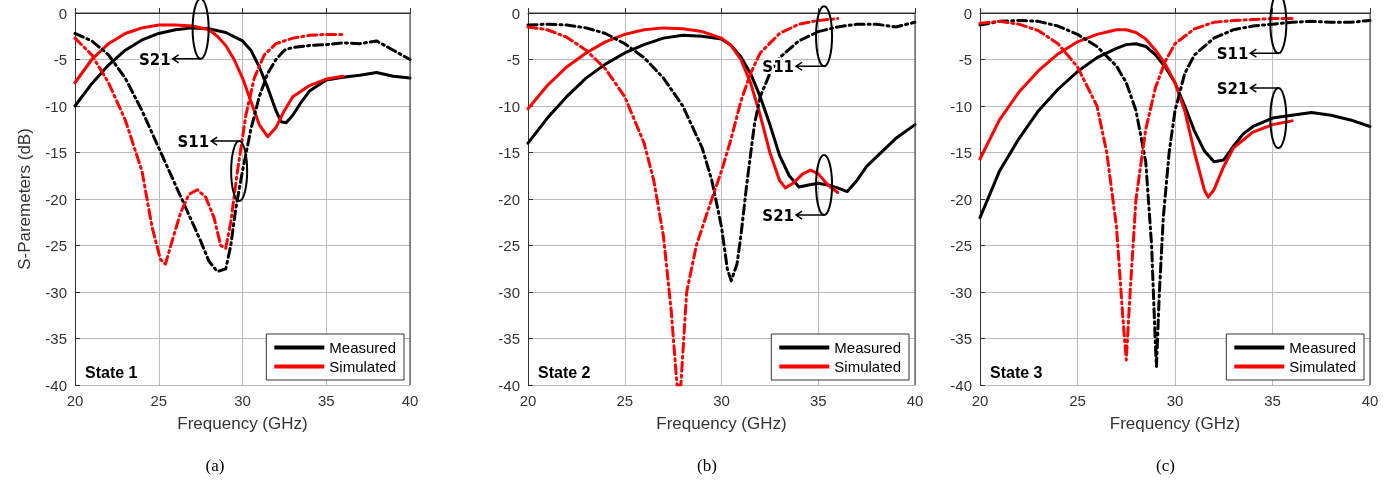 The width and height of the screenshot is (1396, 481). I want to click on text: (b), so click(707, 465).